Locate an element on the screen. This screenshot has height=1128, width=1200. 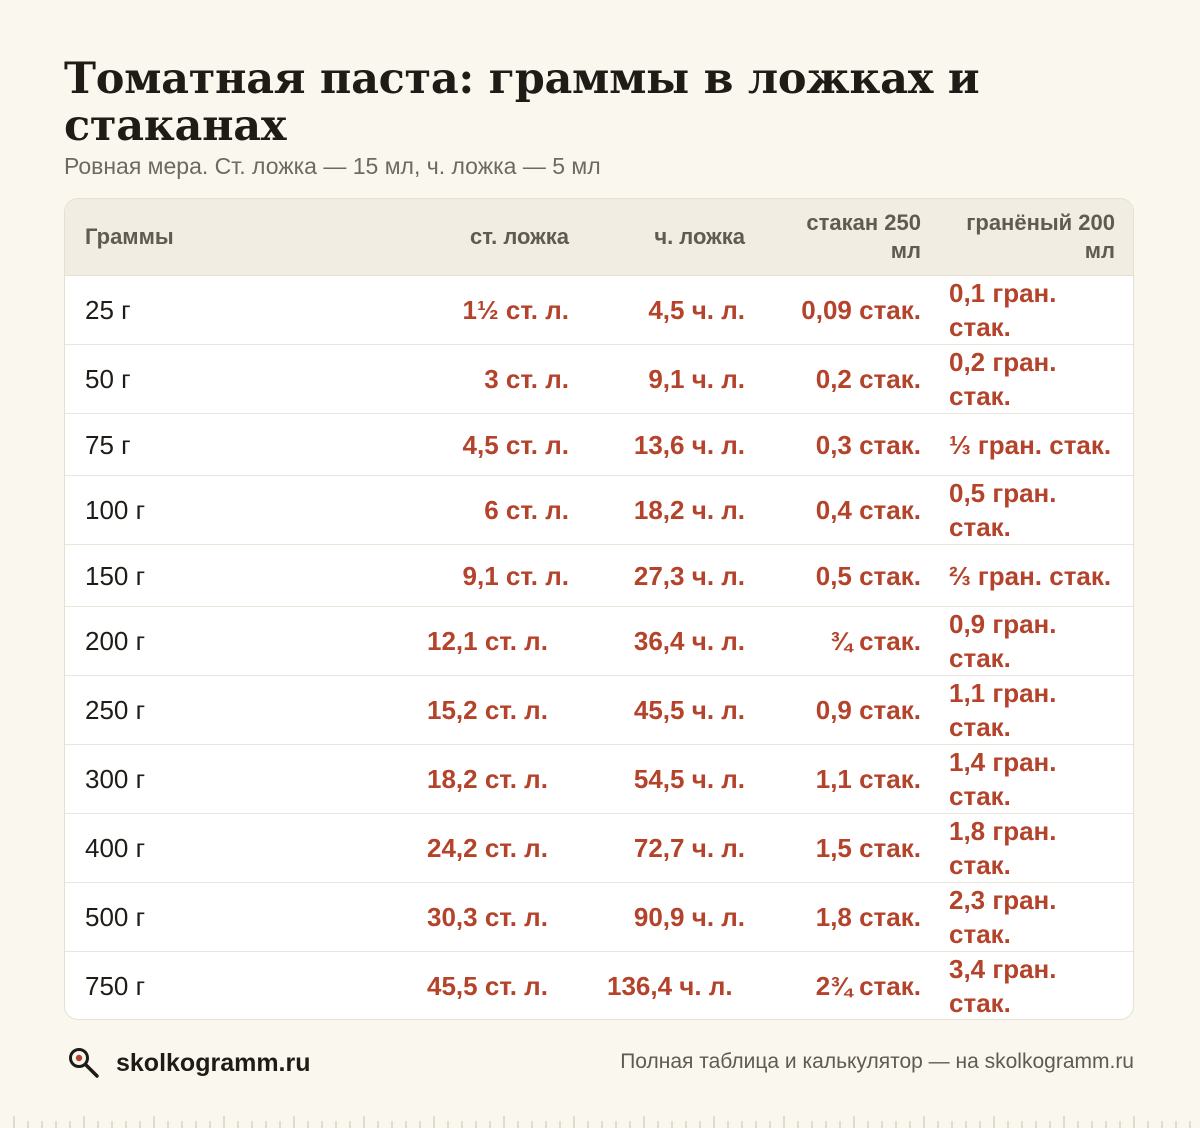
cell-glass-250: 1,1 стак. is located at coordinates (851, 779).